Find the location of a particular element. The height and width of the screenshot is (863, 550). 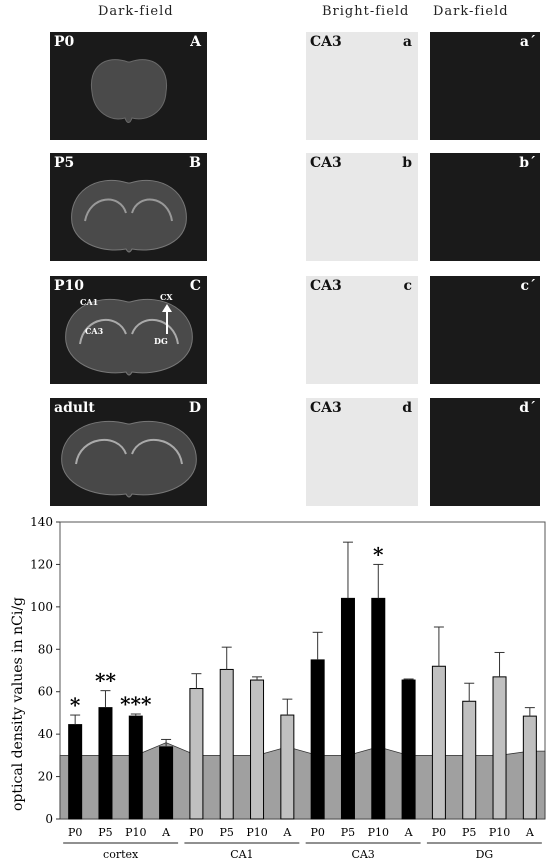

y-tick-label: 20 is located at coordinates (45, 777).